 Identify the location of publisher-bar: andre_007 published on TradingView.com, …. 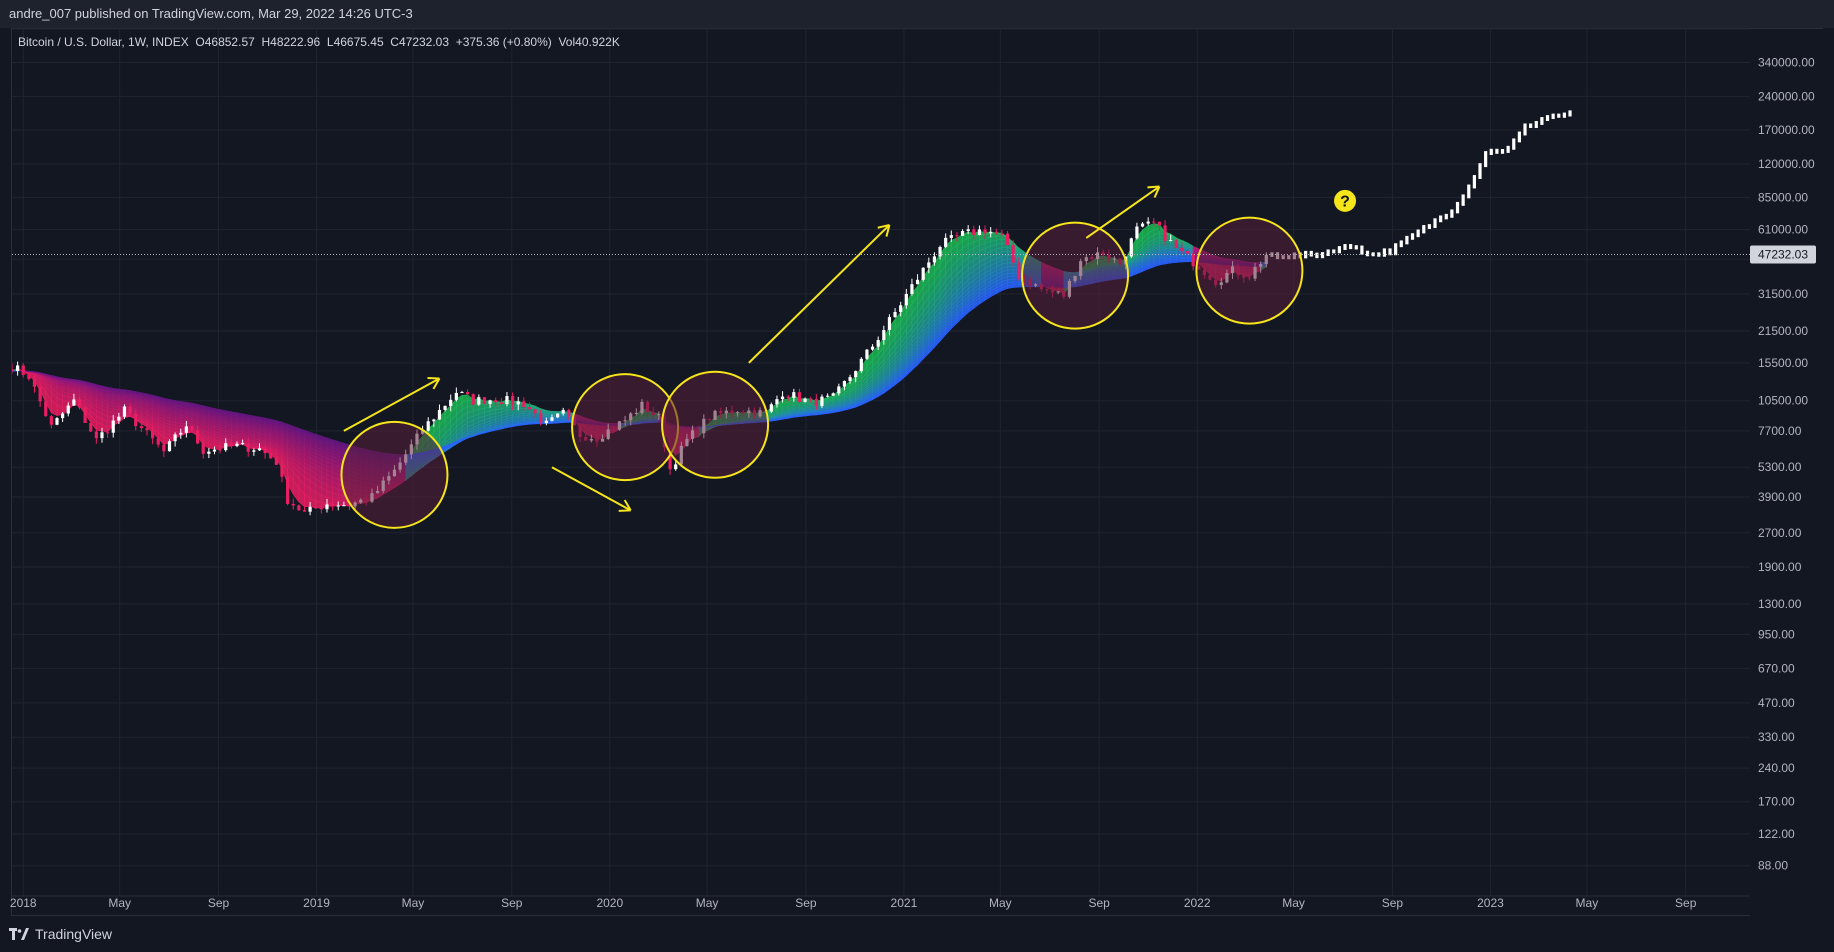
(917, 14).